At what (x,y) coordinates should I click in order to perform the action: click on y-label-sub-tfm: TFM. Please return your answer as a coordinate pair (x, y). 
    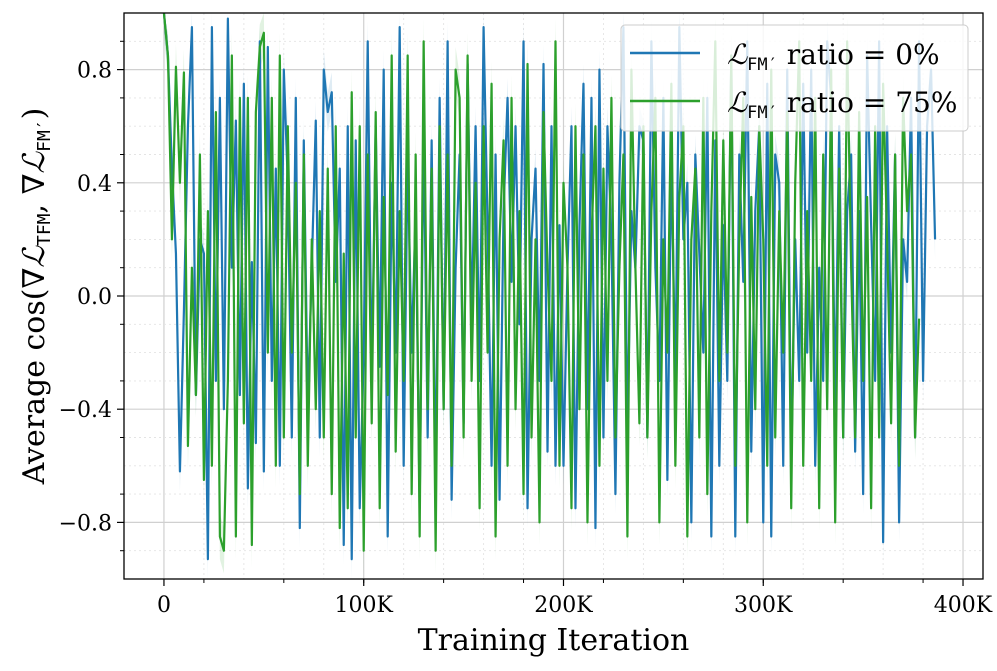
    Looking at the image, I should click on (44, 229).